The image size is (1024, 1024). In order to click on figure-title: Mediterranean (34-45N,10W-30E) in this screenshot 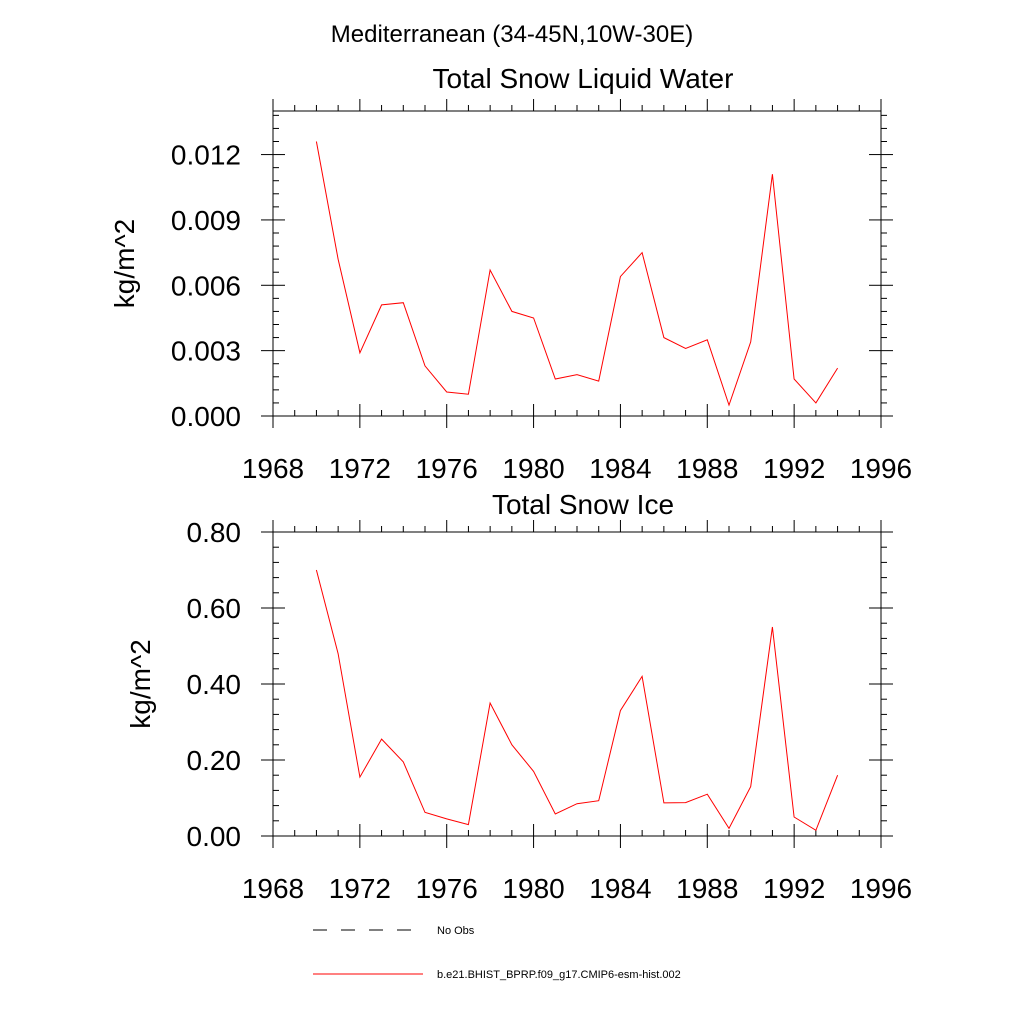, I will do `click(512, 34)`.